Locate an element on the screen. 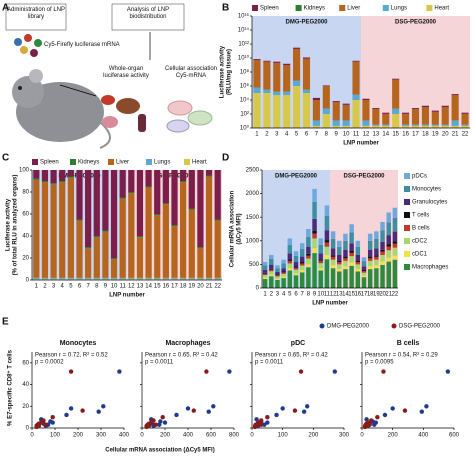  x-tick-label: 400 is located at coordinates (423, 436).